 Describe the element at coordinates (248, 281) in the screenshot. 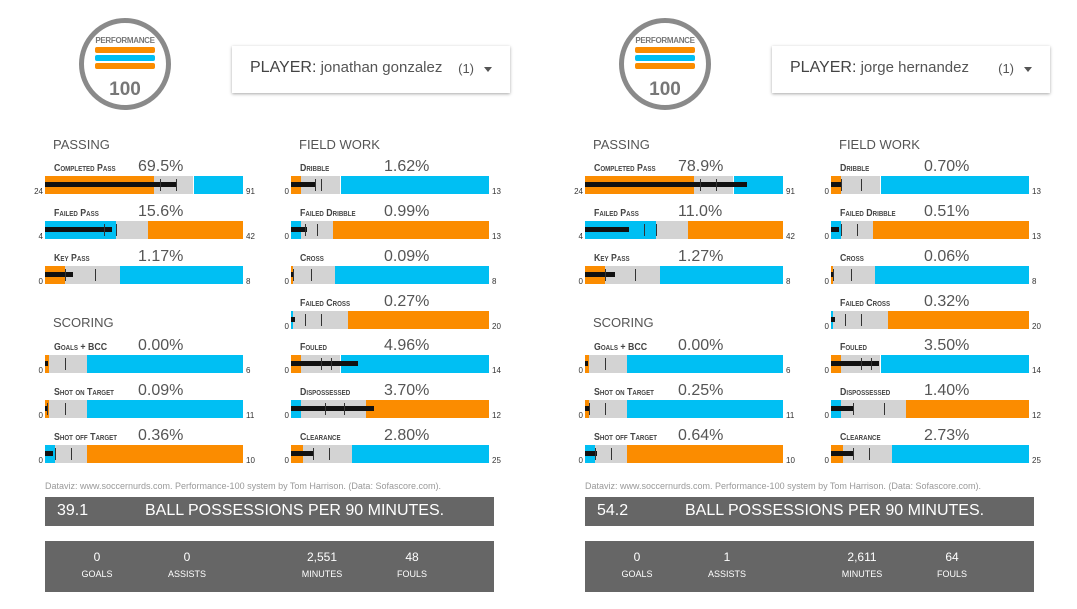

I see `bar-max-label: 8` at that location.